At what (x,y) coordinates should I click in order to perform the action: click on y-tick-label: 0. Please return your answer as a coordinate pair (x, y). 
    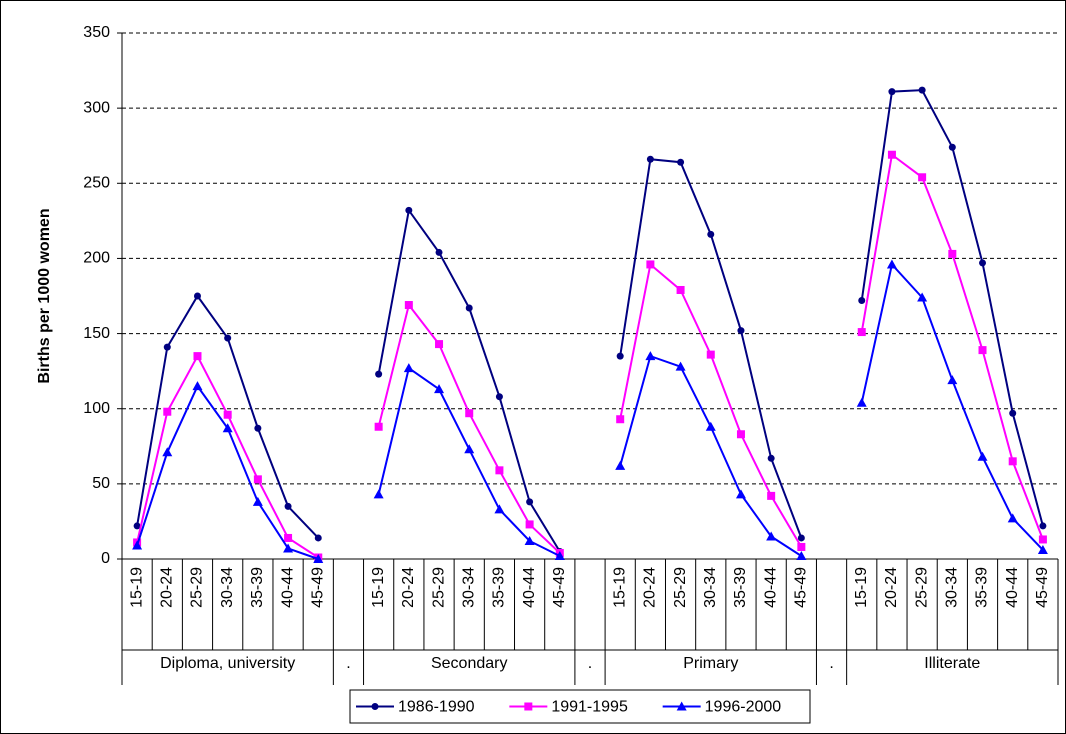
    Looking at the image, I should click on (105, 558).